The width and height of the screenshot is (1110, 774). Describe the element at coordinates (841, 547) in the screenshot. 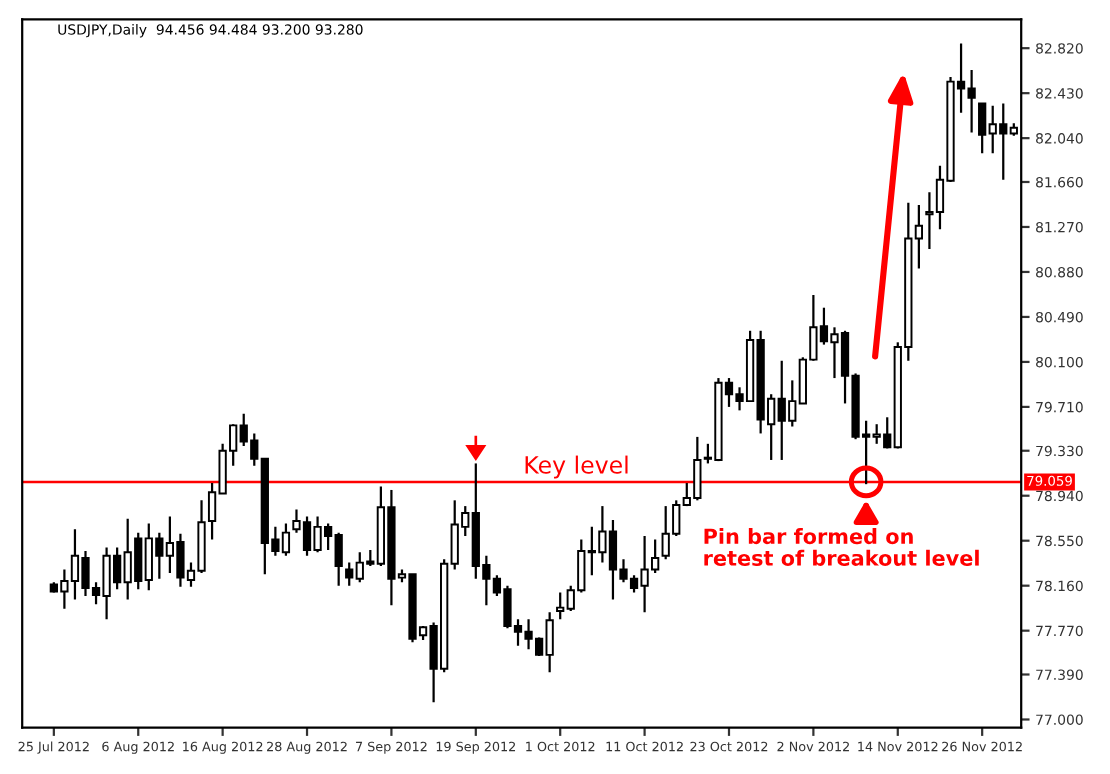

I see `annotation: Pin bar formed on retest of breakout level` at that location.